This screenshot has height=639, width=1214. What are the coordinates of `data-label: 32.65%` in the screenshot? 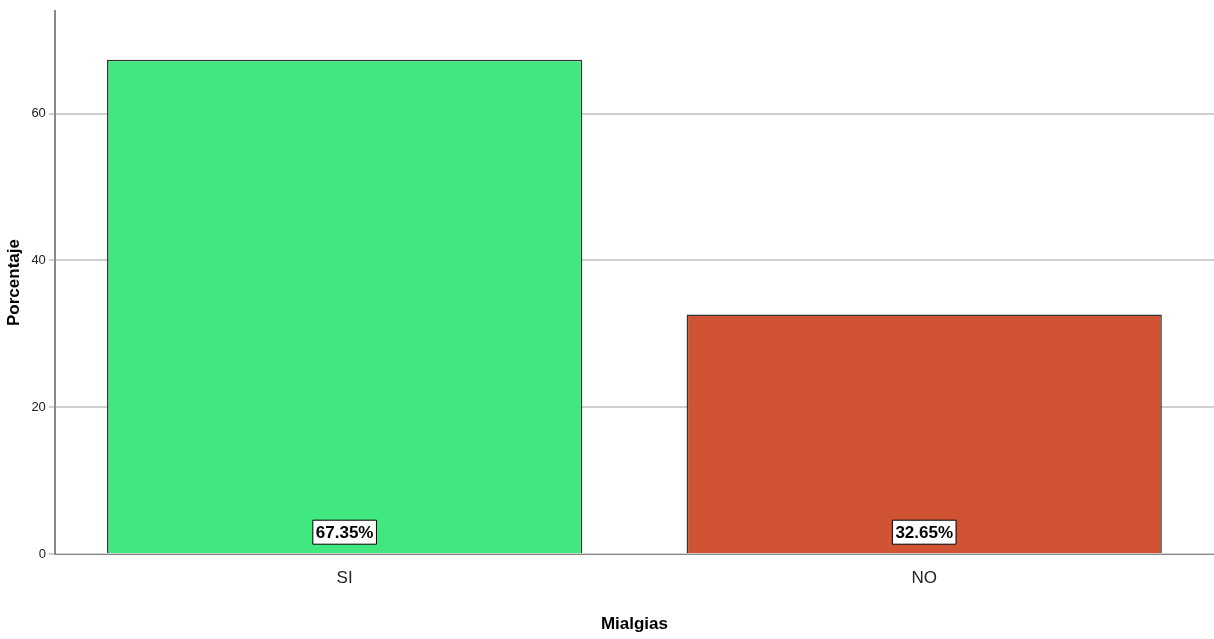 It's located at (924, 532).